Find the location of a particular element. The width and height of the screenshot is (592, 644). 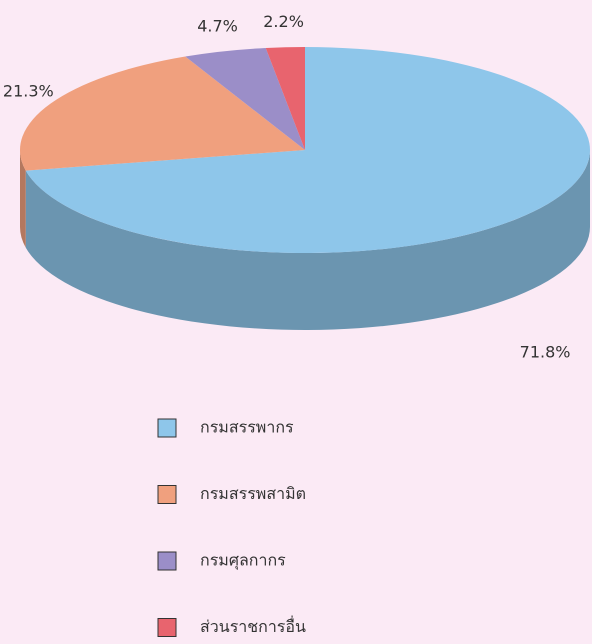

legend-label: กรมสรรพสามิต is located at coordinates (253, 493).